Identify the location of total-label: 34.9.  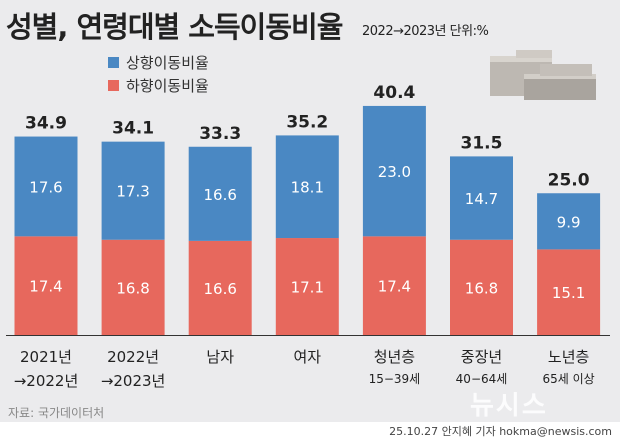
(46, 124).